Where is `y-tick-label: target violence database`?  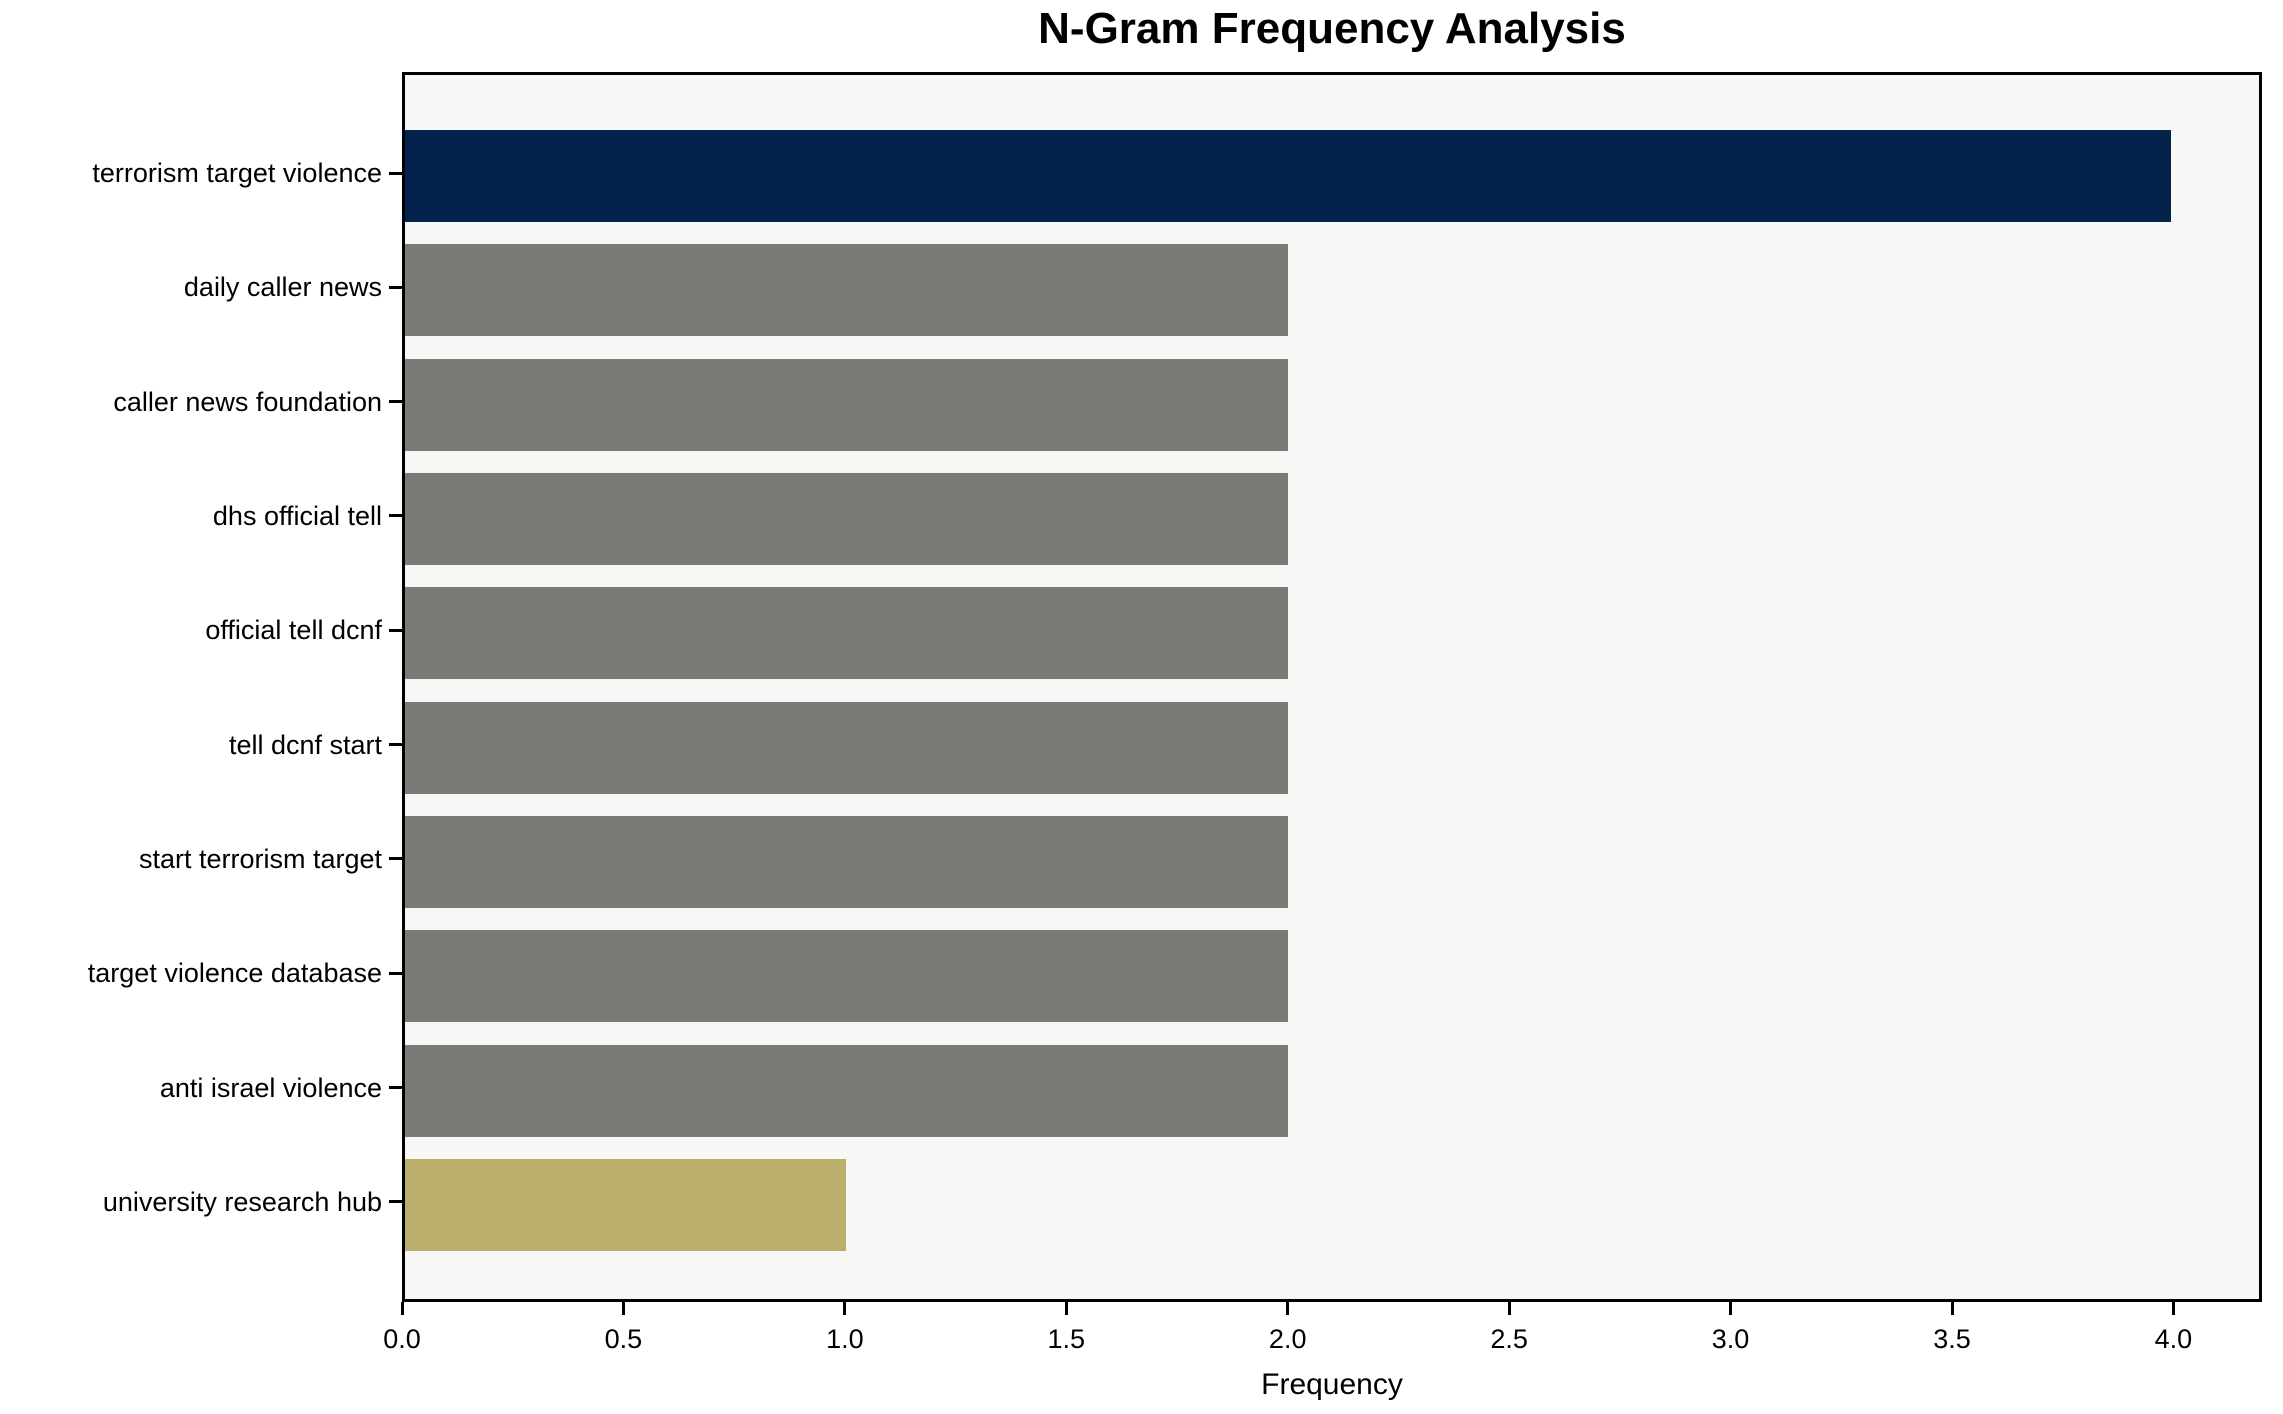
y-tick-label: target violence database is located at coordinates (234, 973).